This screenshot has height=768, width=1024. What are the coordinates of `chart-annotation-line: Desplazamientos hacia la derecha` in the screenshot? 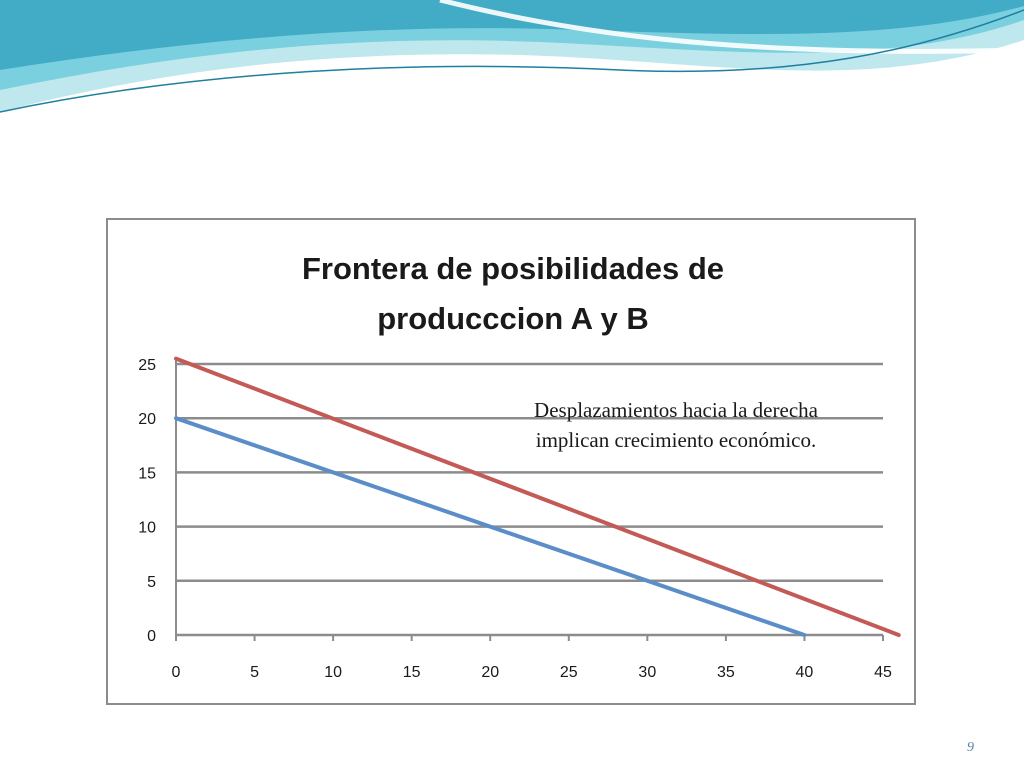 It's located at (676, 410).